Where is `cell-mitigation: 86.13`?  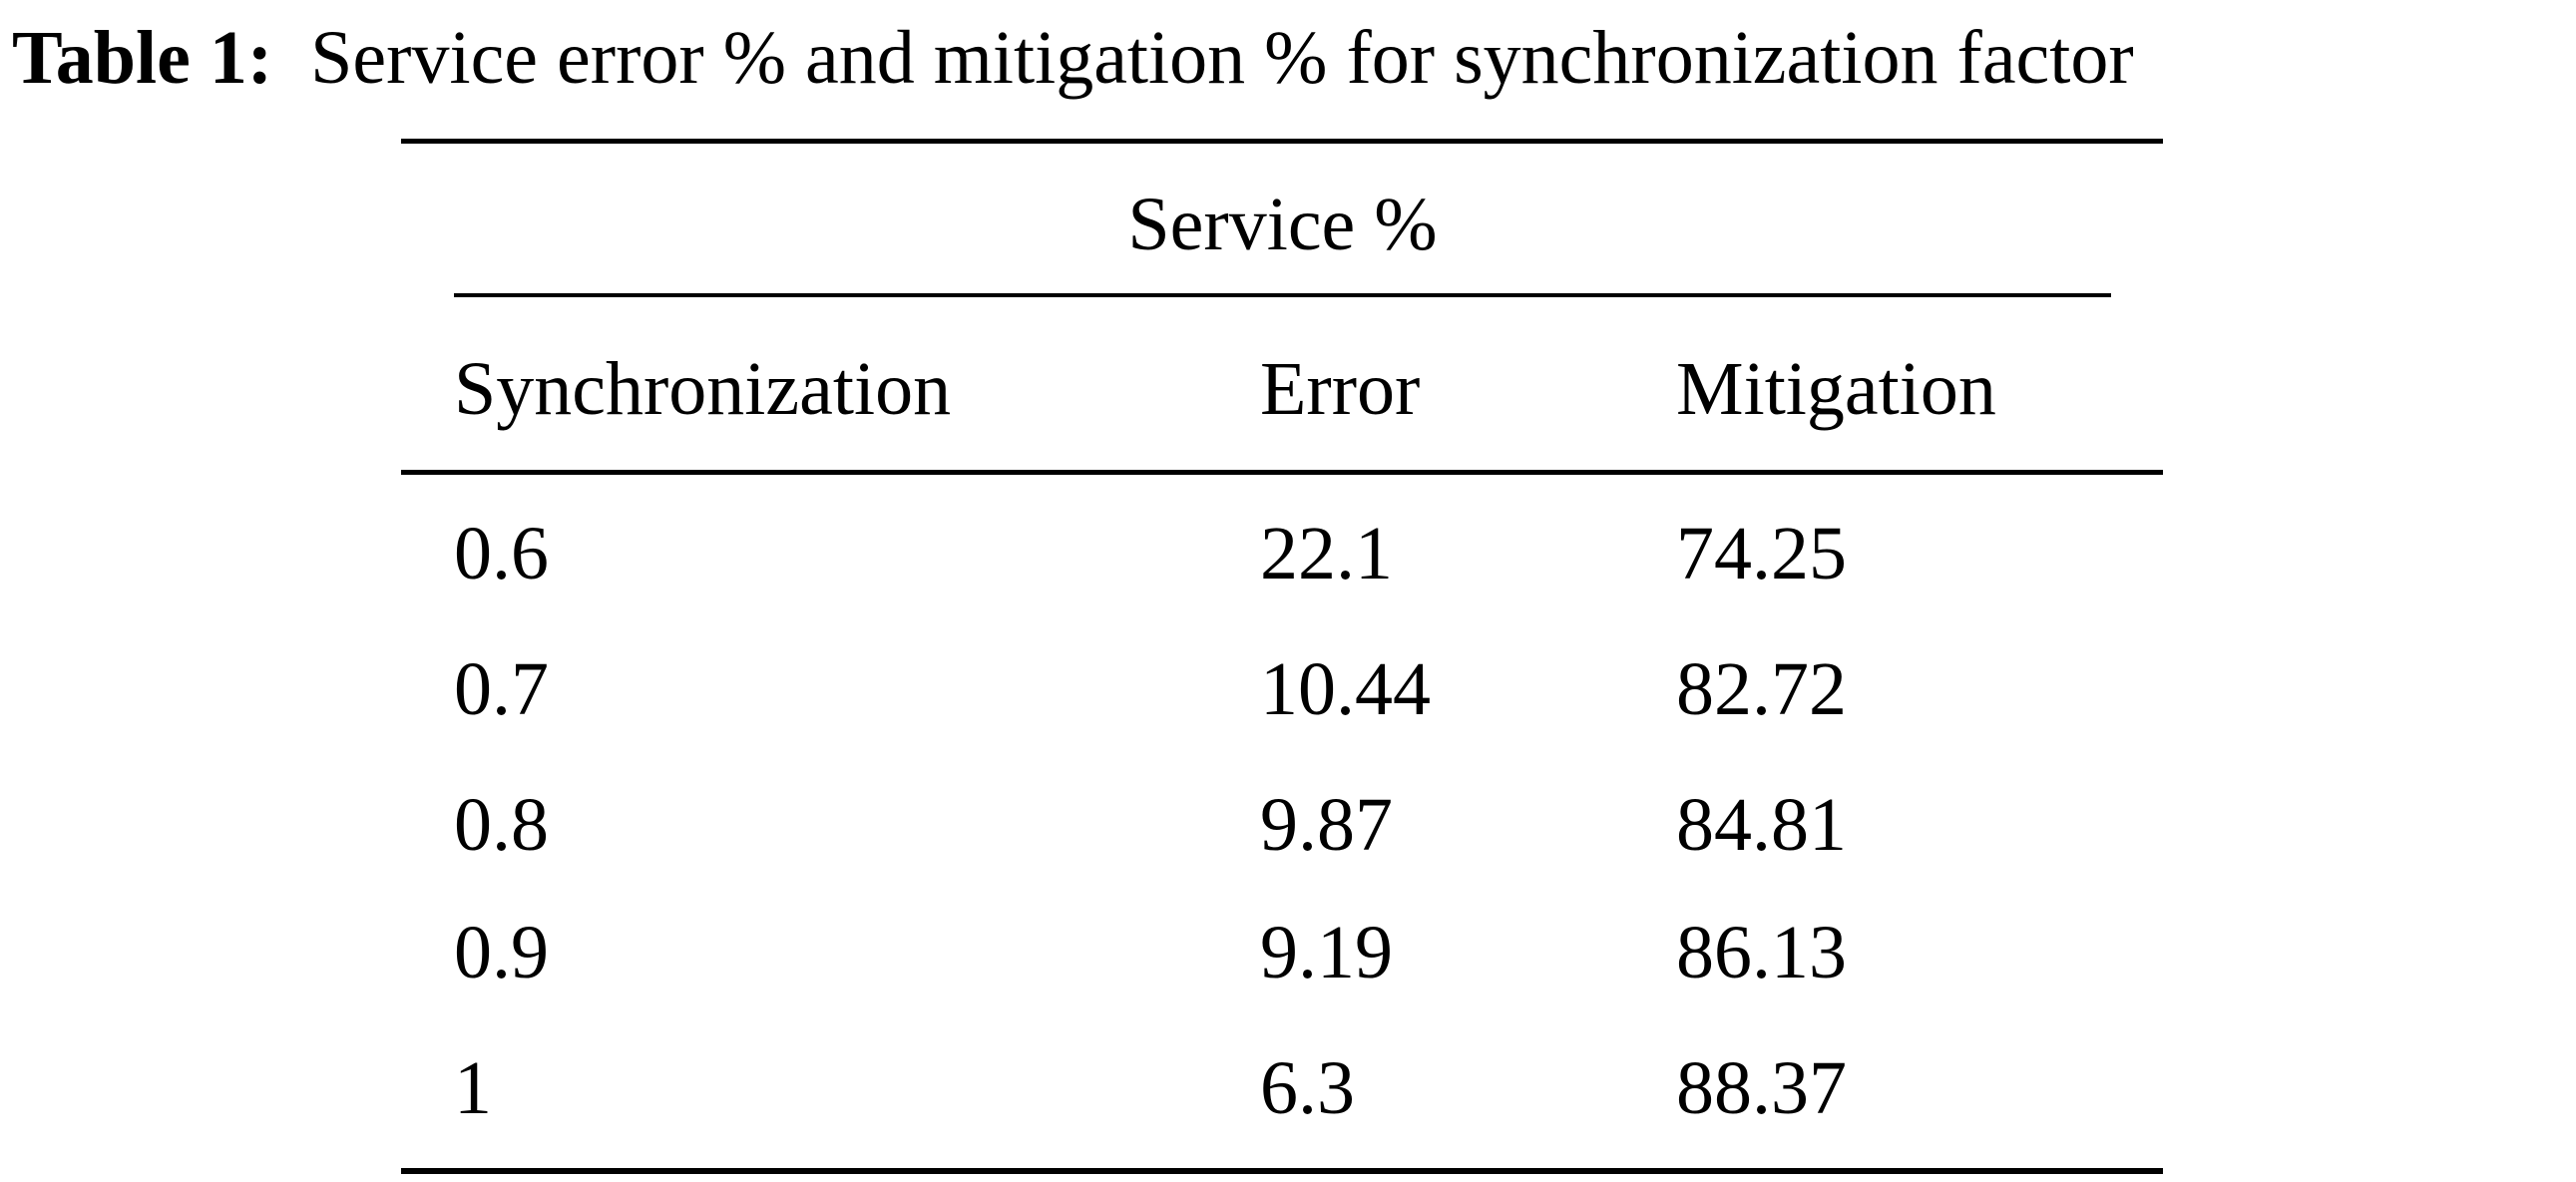
cell-mitigation: 86.13 is located at coordinates (1761, 952).